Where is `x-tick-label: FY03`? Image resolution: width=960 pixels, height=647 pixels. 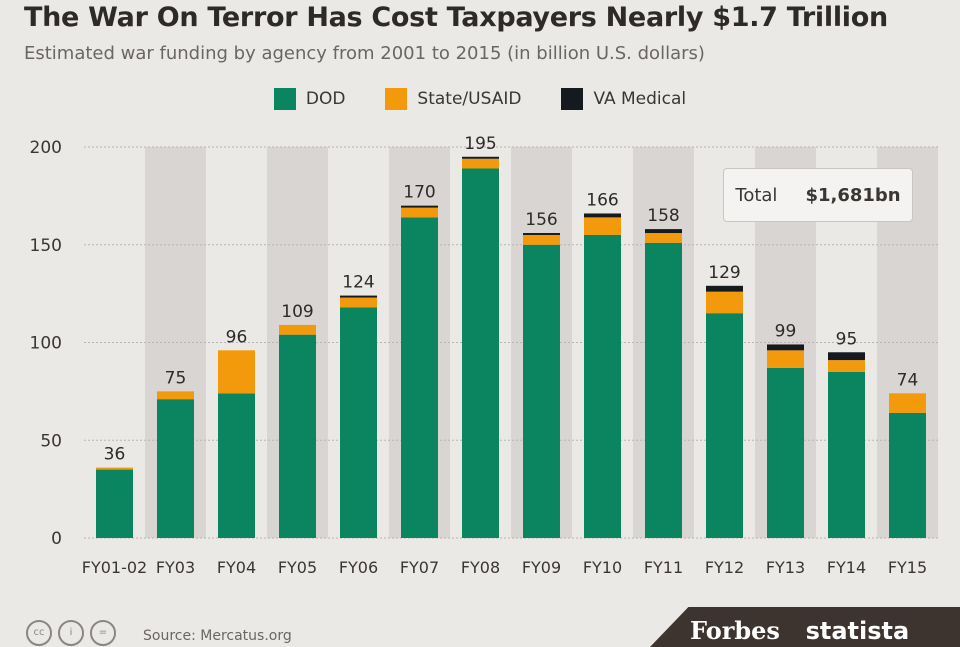
x-tick-label: FY03 is located at coordinates (175, 567).